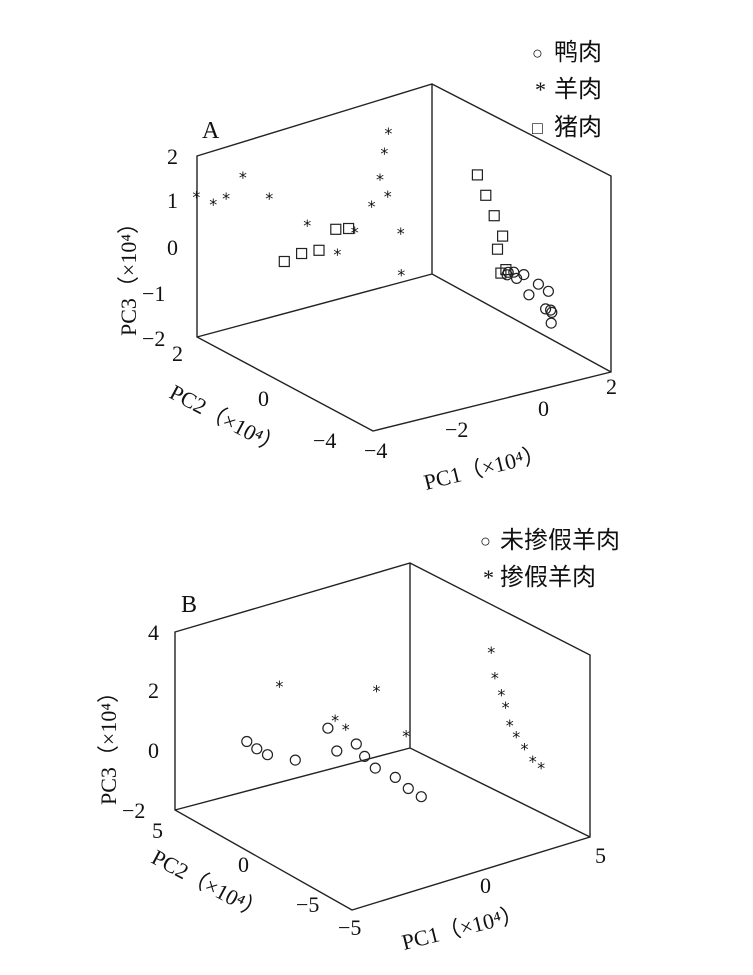 Image resolution: width=753 pixels, height=975 pixels. I want to click on point-a-s1-4: *, so click(269, 198).